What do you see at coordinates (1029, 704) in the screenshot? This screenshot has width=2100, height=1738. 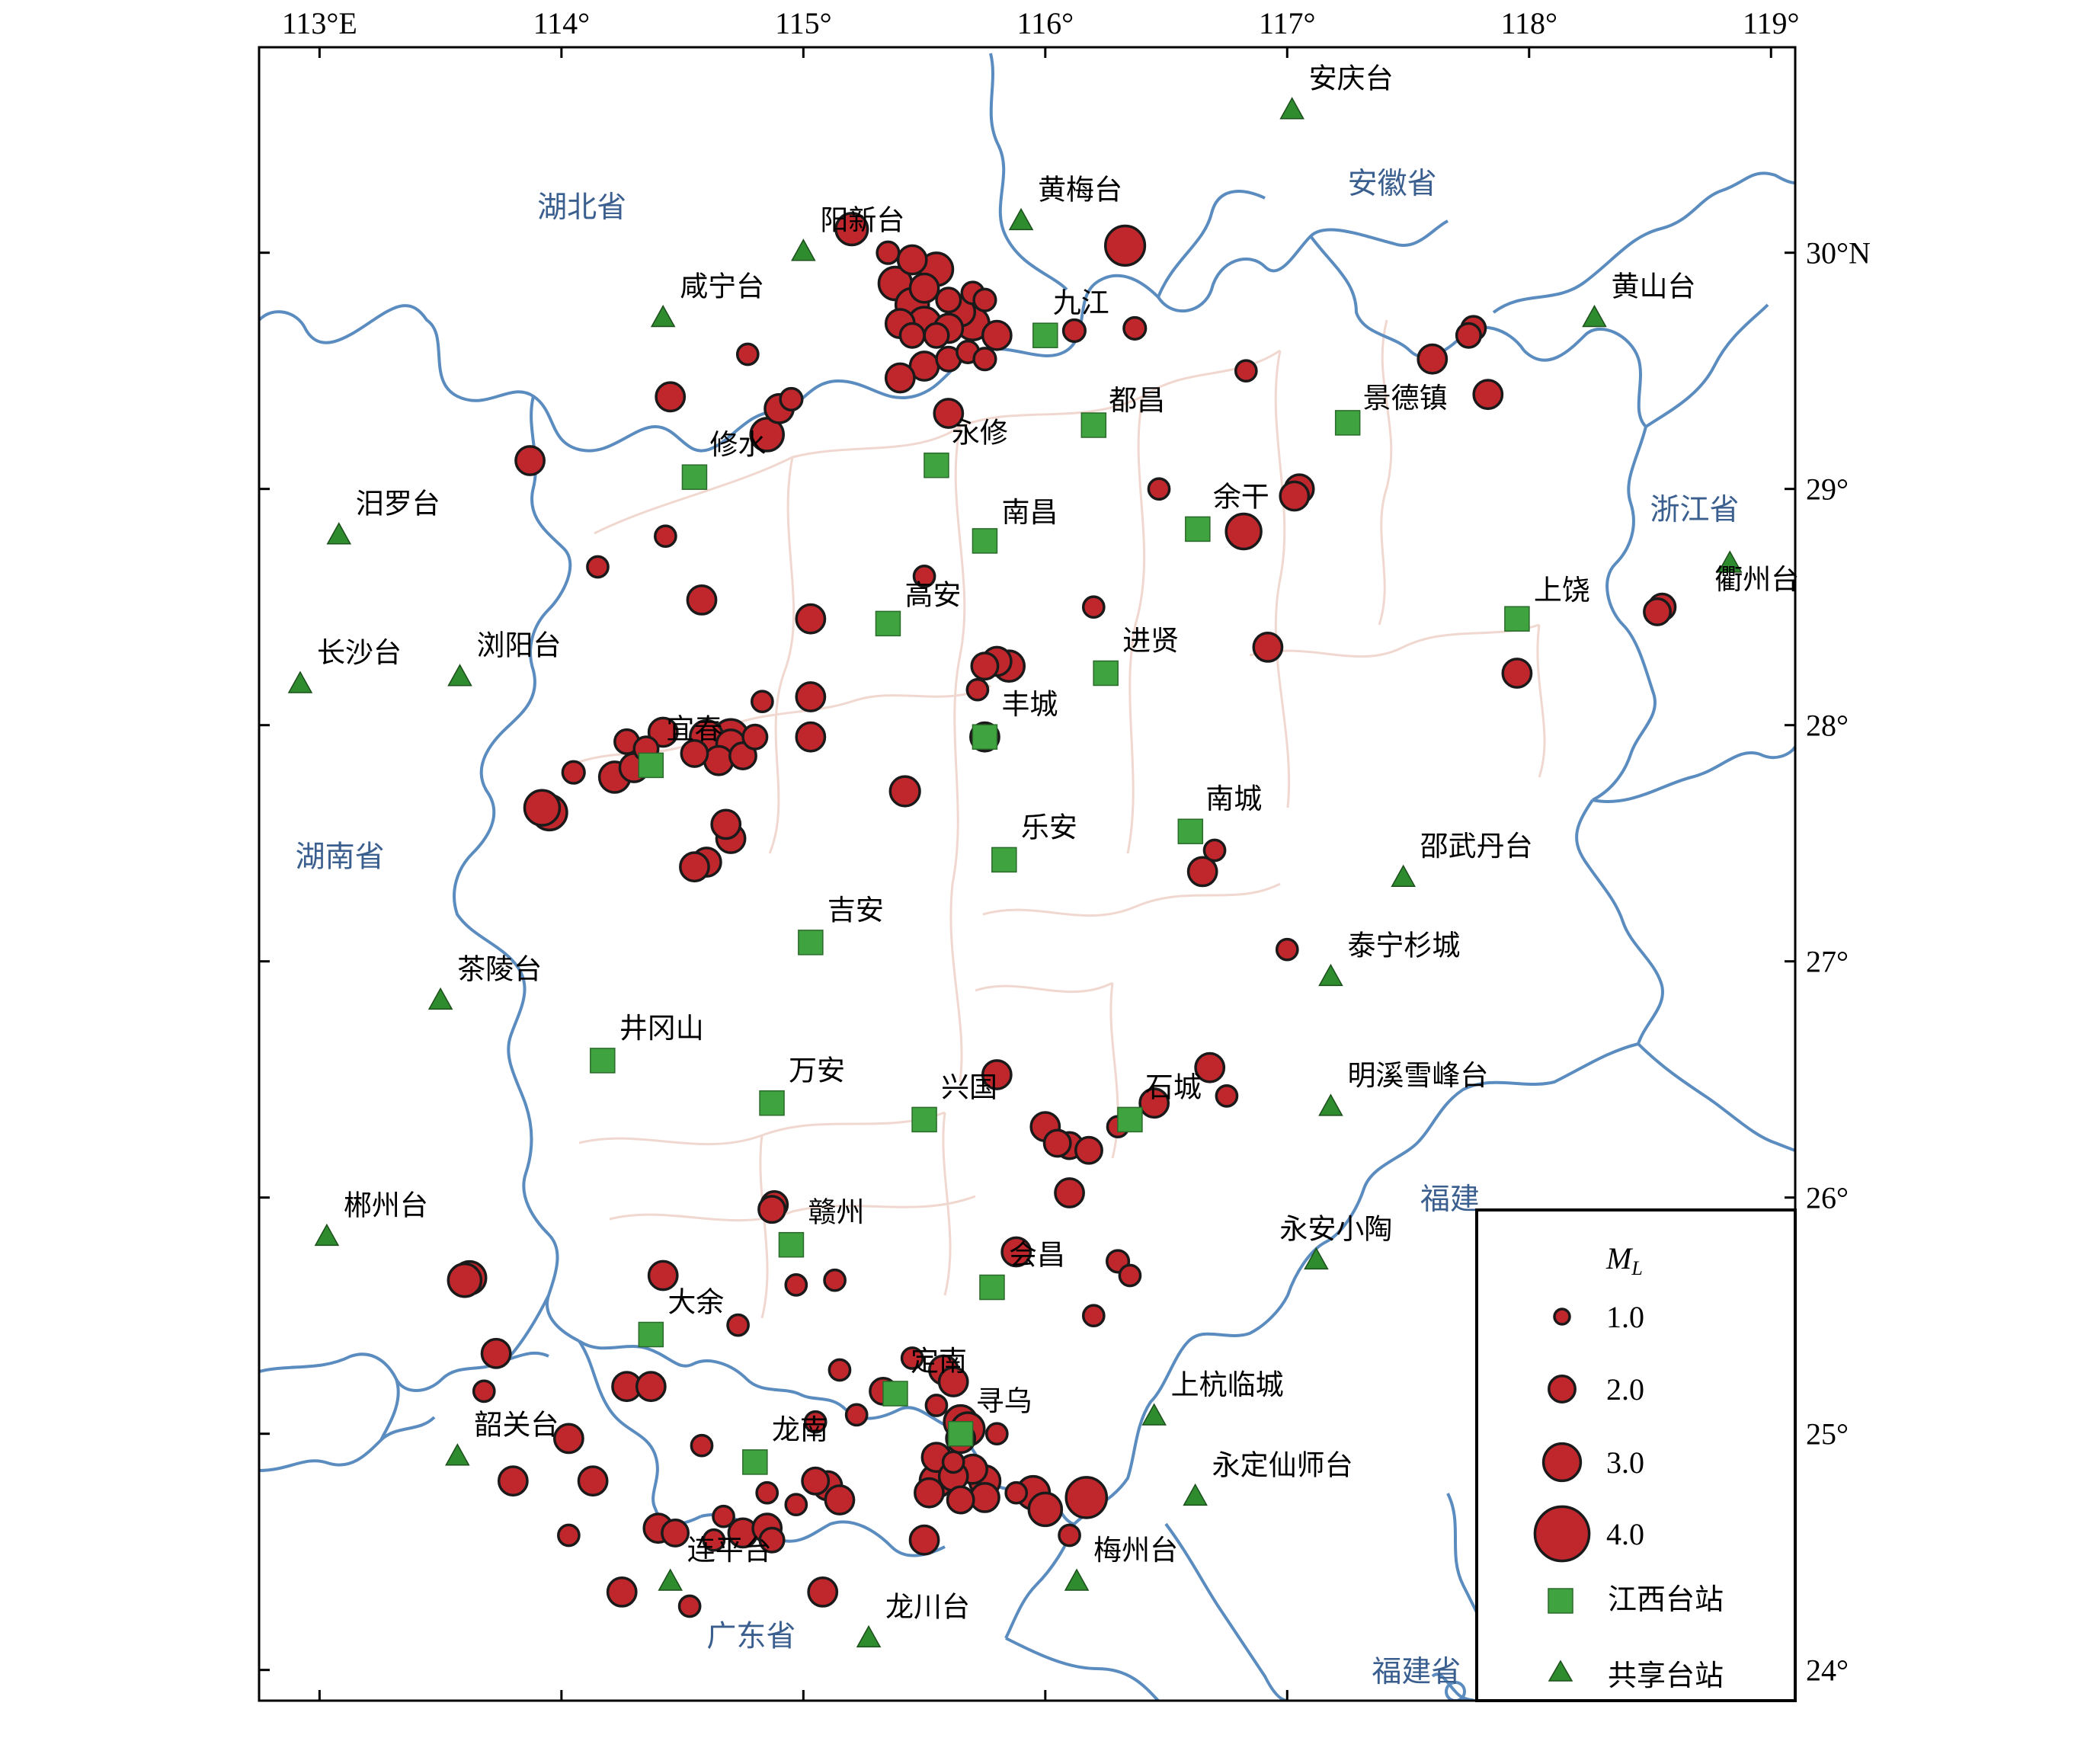 I see `jx-station-label: 丰城` at bounding box center [1029, 704].